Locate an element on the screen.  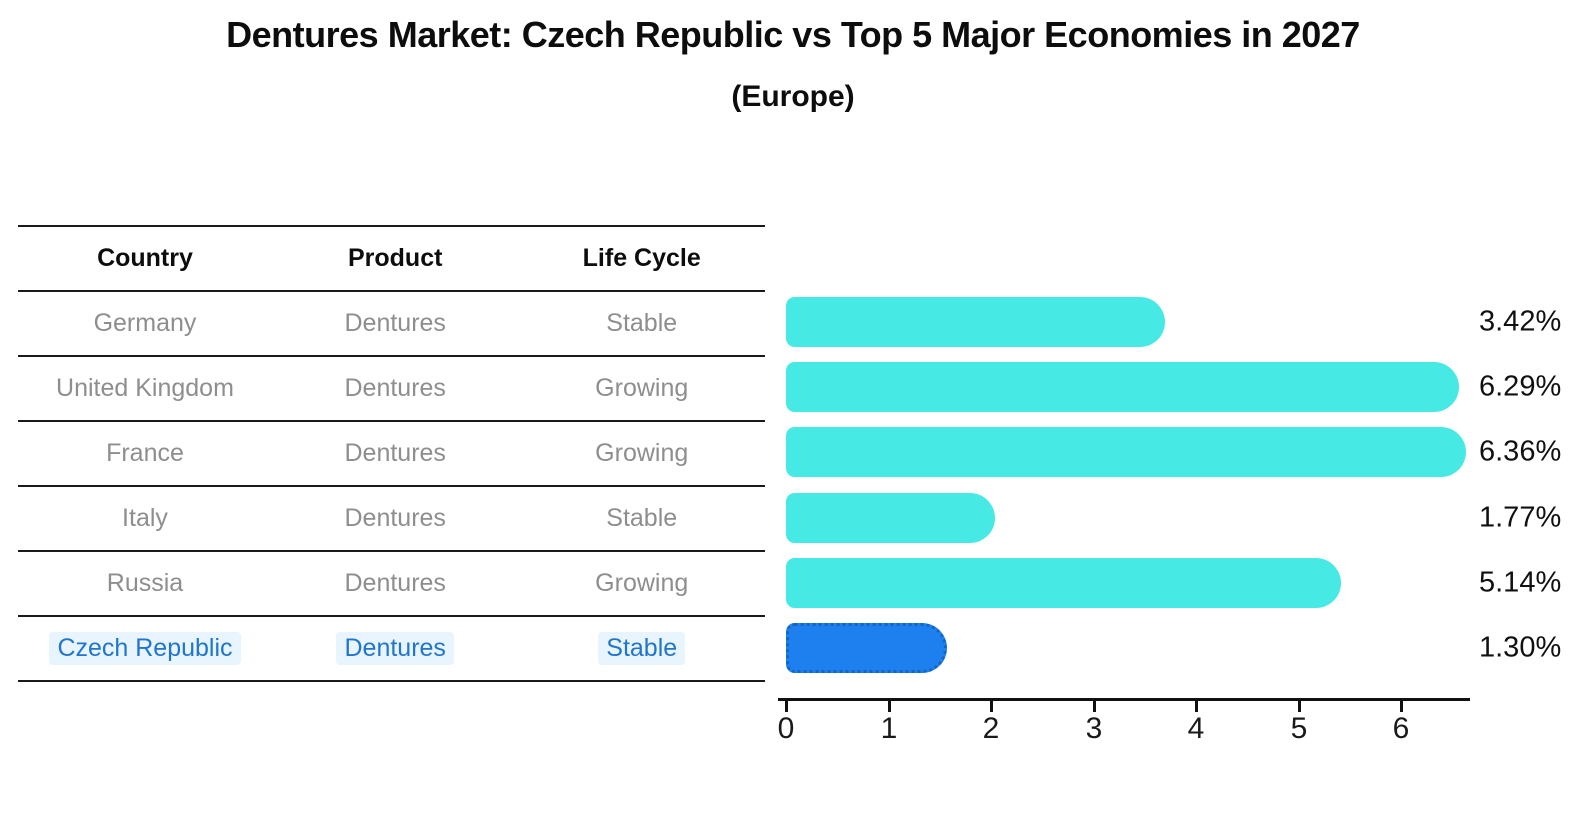
x-tick-label: 4 is located at coordinates (1196, 728).